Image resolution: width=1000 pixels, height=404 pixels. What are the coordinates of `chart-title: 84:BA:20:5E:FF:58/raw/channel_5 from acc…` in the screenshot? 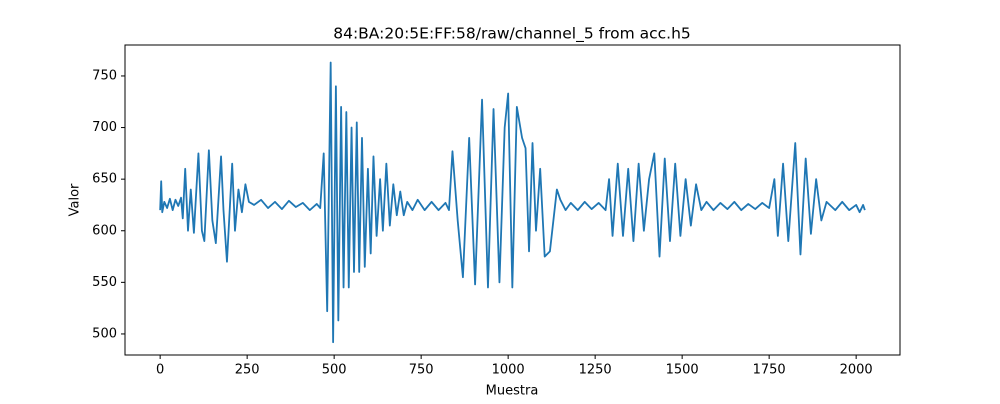 It's located at (512, 34).